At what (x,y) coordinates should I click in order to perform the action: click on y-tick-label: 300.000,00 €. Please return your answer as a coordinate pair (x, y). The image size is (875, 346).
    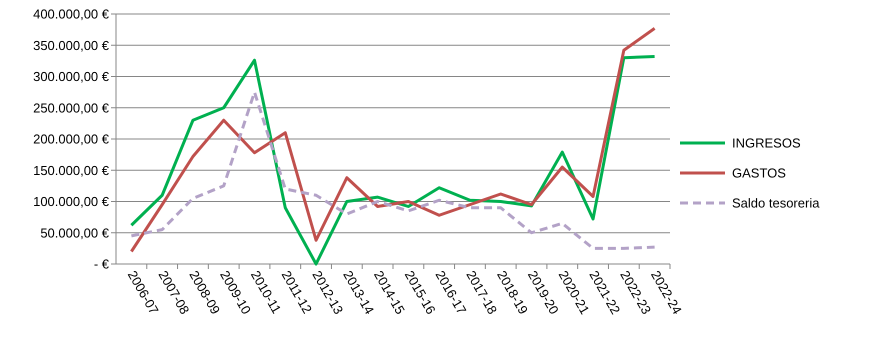
    Looking at the image, I should click on (71, 76).